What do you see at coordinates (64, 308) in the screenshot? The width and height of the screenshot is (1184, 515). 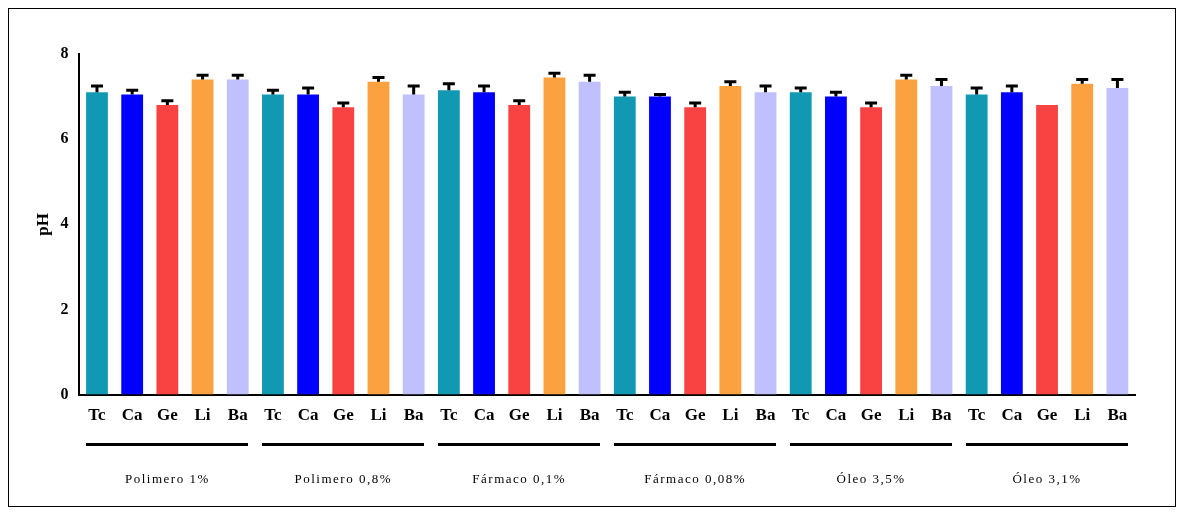 I see `y-tick-label: 2` at bounding box center [64, 308].